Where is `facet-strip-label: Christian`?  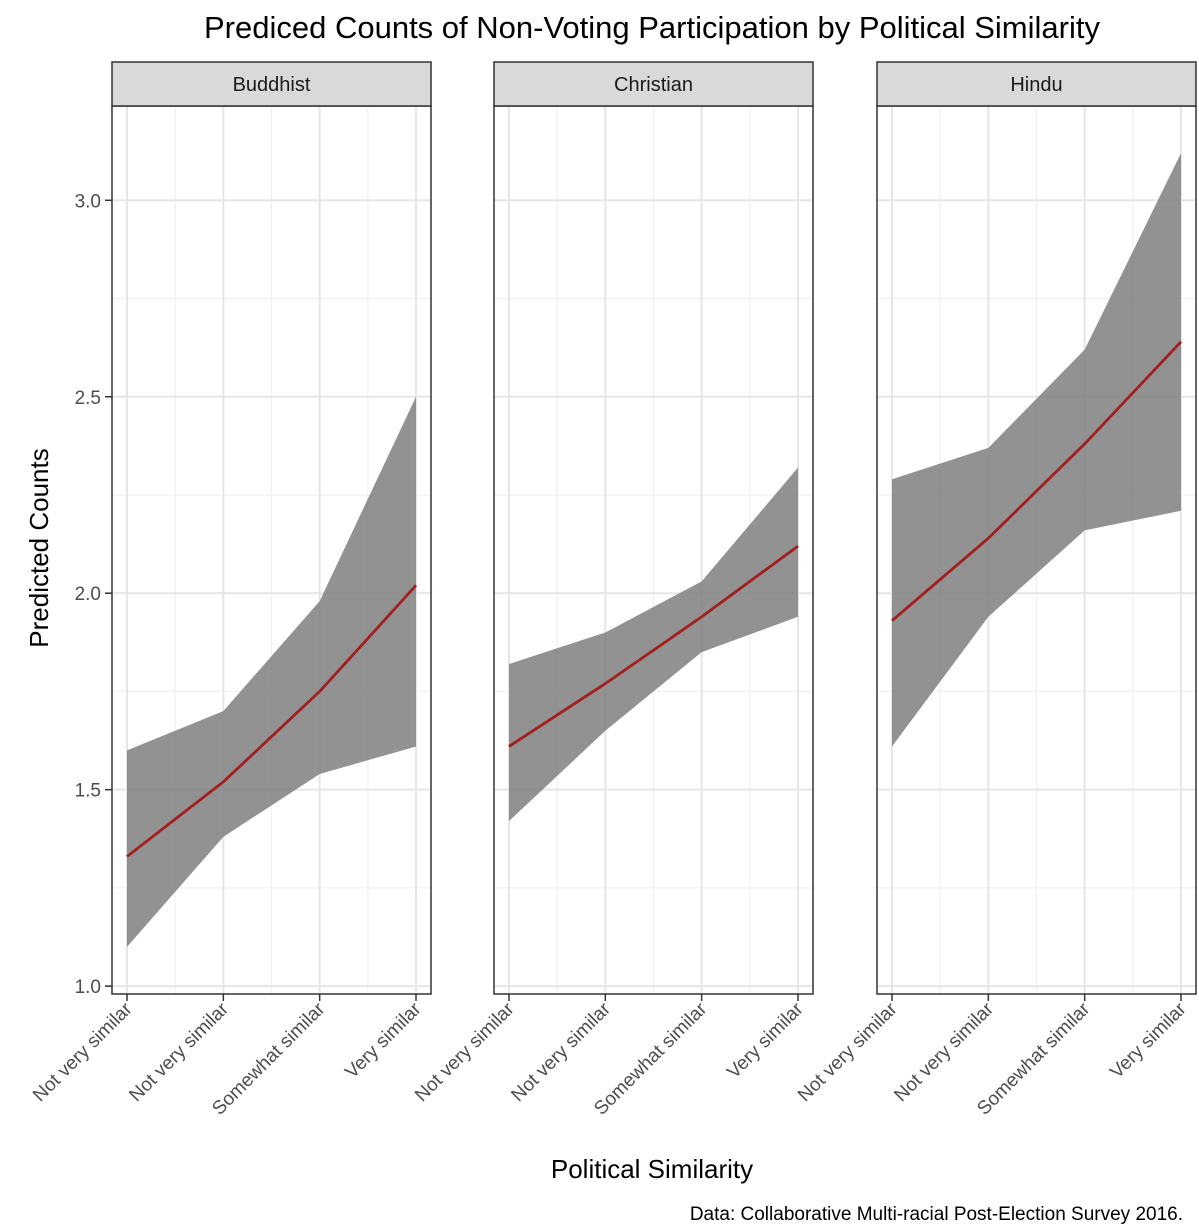
facet-strip-label: Christian is located at coordinates (653, 85).